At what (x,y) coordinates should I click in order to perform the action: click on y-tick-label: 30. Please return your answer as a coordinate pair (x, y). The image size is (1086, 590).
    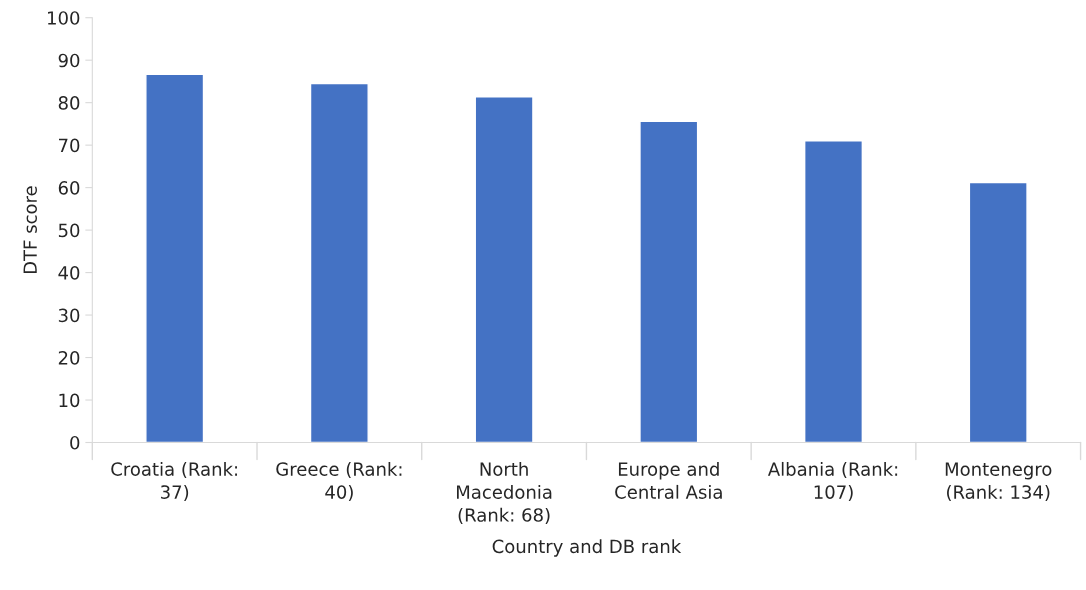
    Looking at the image, I should click on (69, 315).